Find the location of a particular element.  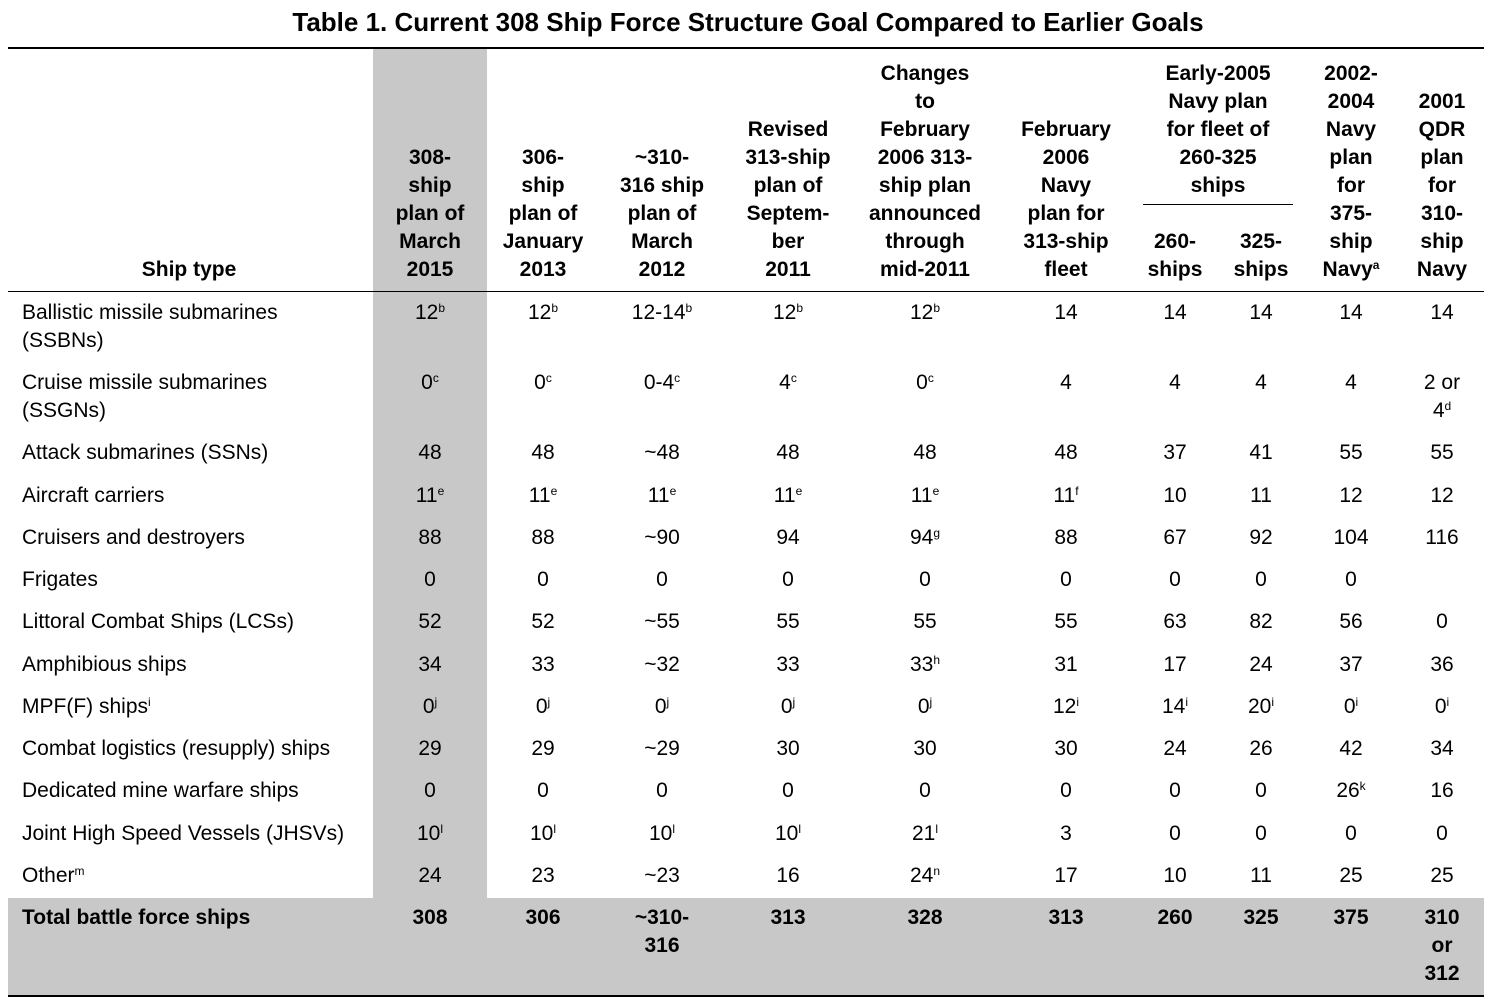

column-header: plan is located at coordinates (1351, 157).